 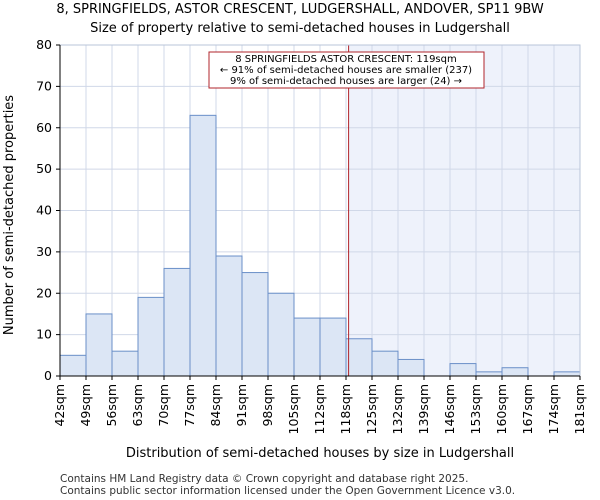 What do you see at coordinates (371, 409) in the screenshot?
I see `x-tick-label: 125sqm` at bounding box center [371, 409].